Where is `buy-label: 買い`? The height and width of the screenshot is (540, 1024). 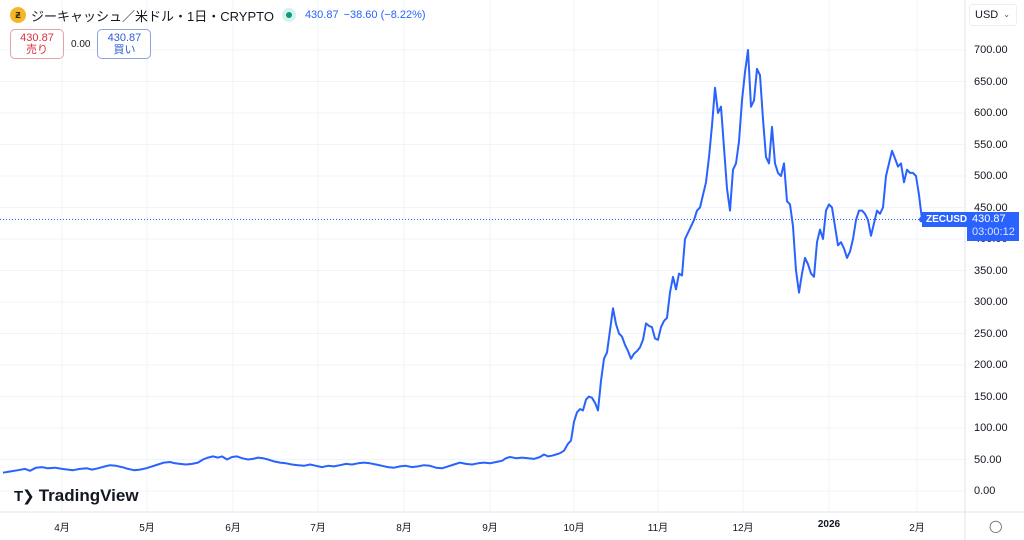 buy-label: 買い is located at coordinates (124, 50).